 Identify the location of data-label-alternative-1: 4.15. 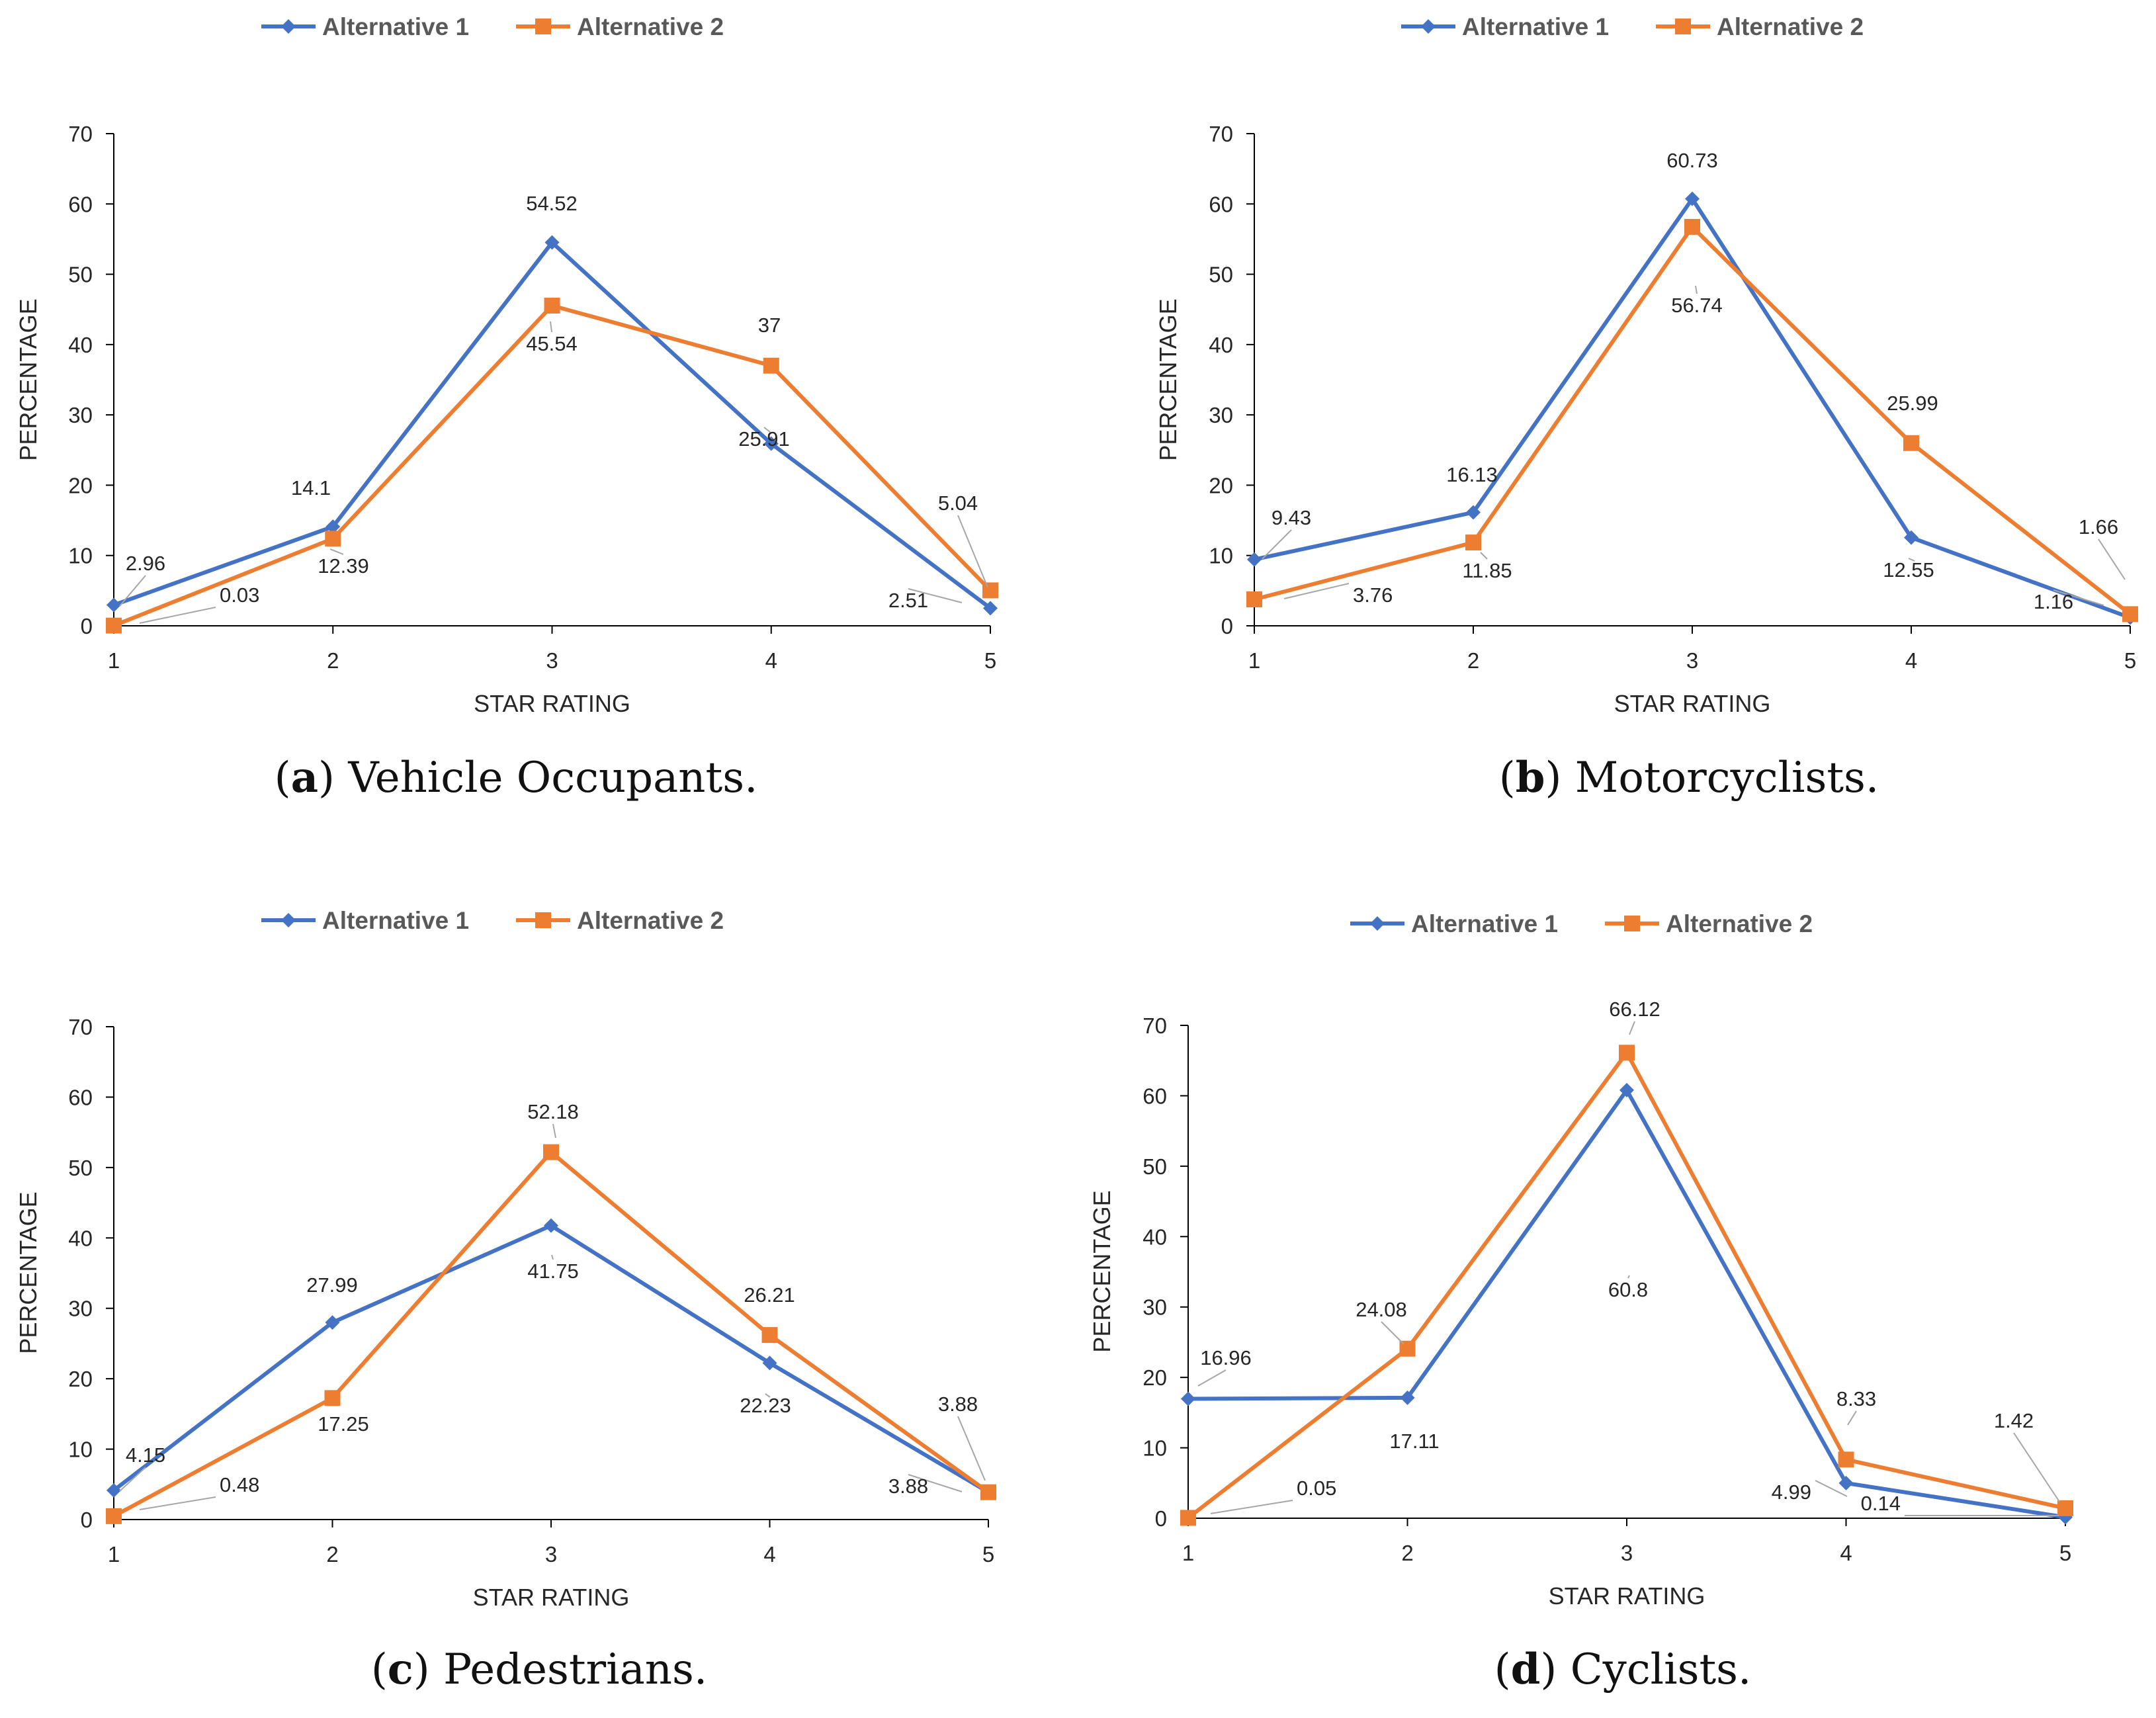
(145, 1455).